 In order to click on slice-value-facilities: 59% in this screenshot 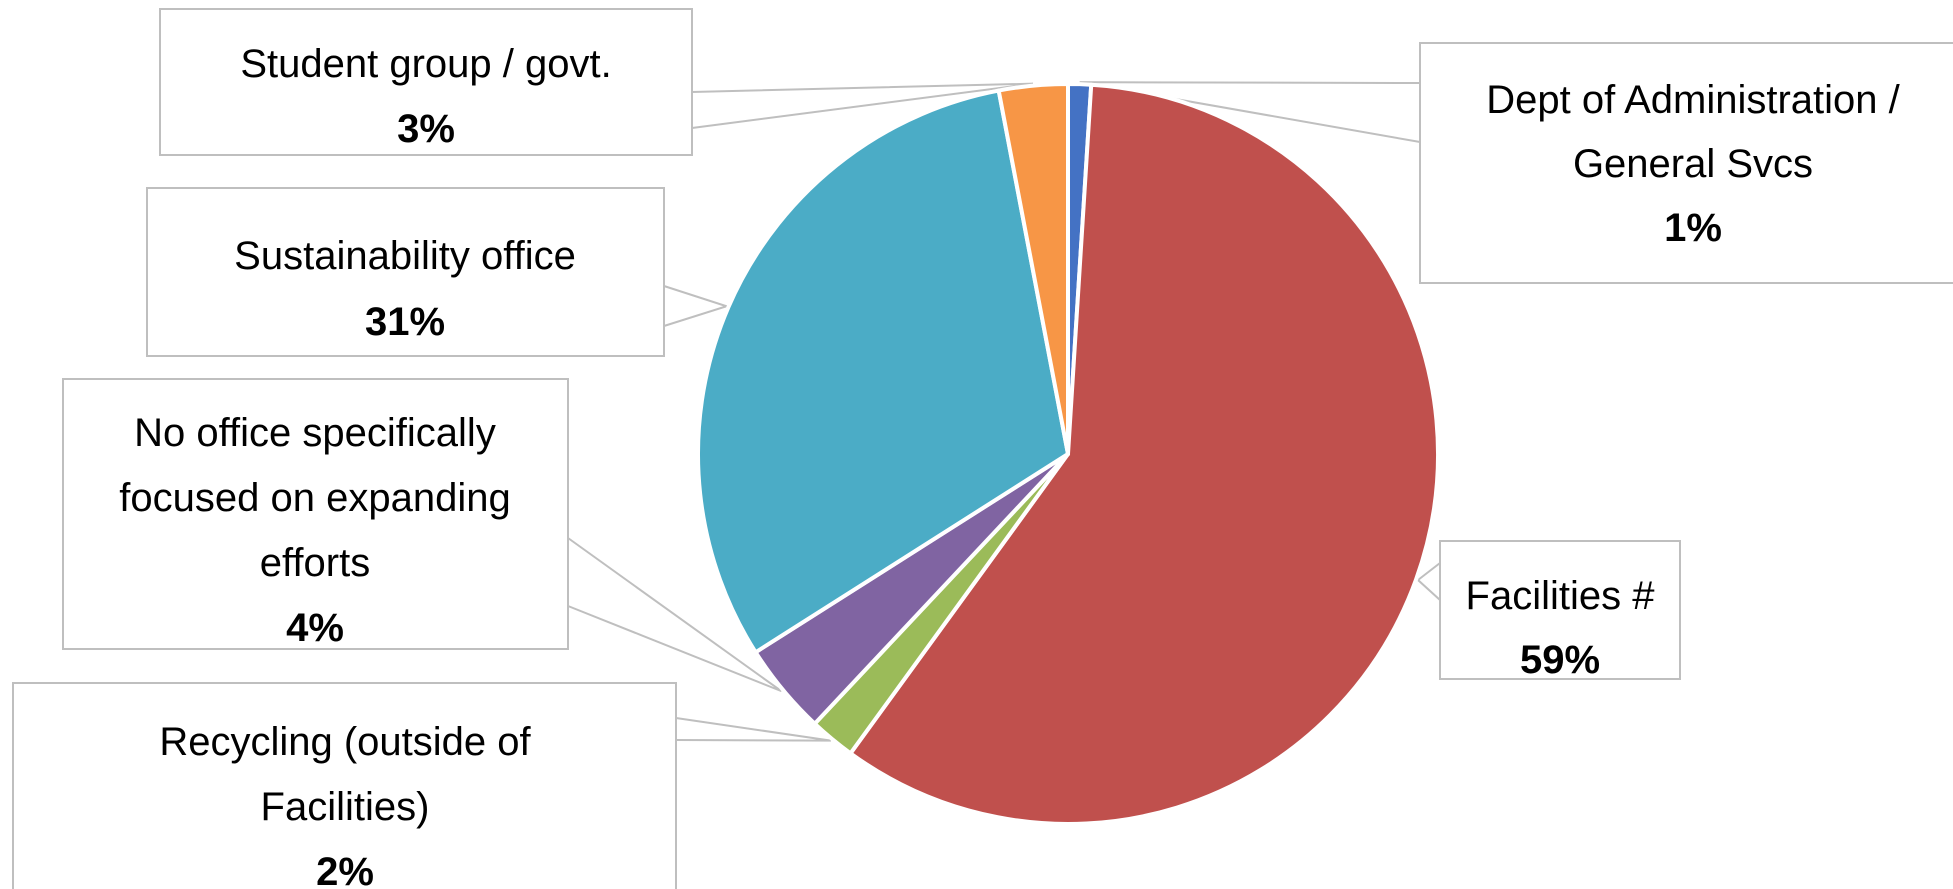, I will do `click(1560, 660)`.